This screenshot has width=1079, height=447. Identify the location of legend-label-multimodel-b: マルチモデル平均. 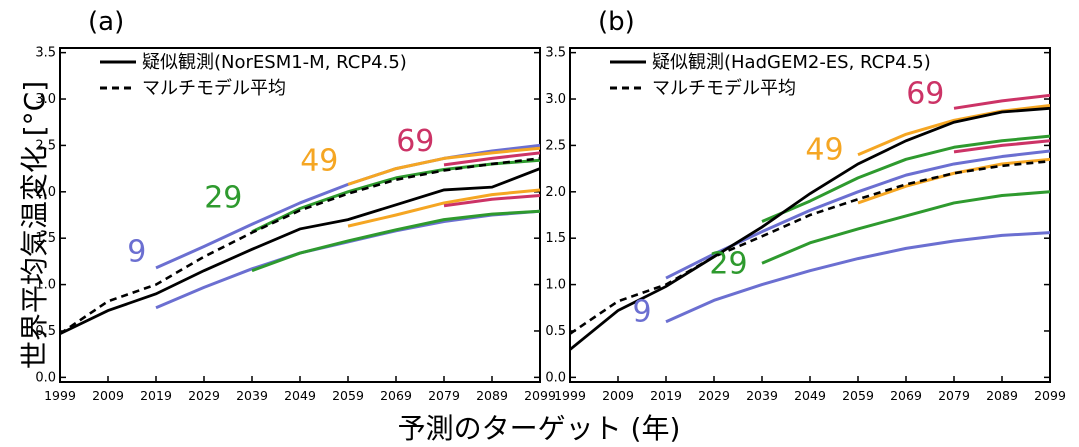
(724, 88).